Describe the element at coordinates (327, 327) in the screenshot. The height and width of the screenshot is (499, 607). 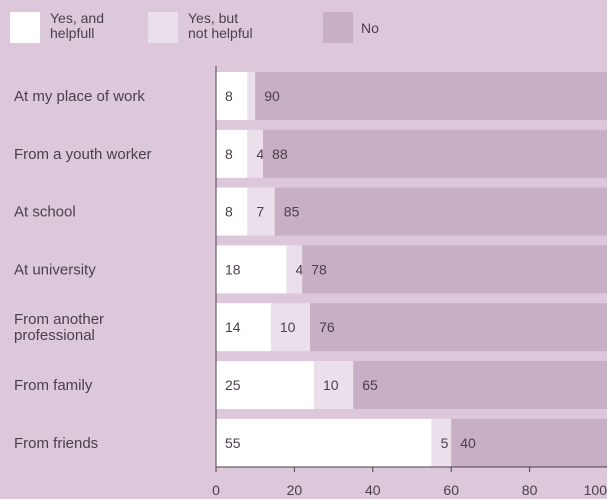
I see `bar-value-label-4-2: 76` at that location.